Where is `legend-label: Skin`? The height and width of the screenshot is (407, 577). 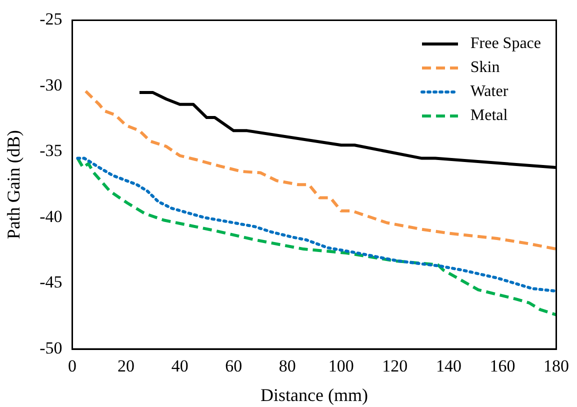
legend-label: Skin is located at coordinates (485, 68).